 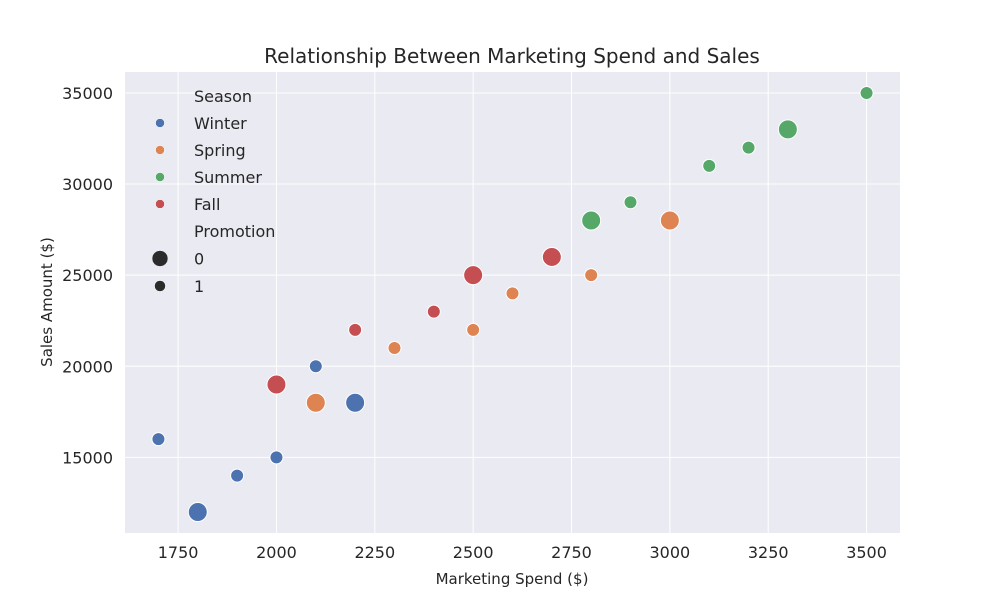 What do you see at coordinates (199, 259) in the screenshot?
I see `legend-size-label-0: 0` at bounding box center [199, 259].